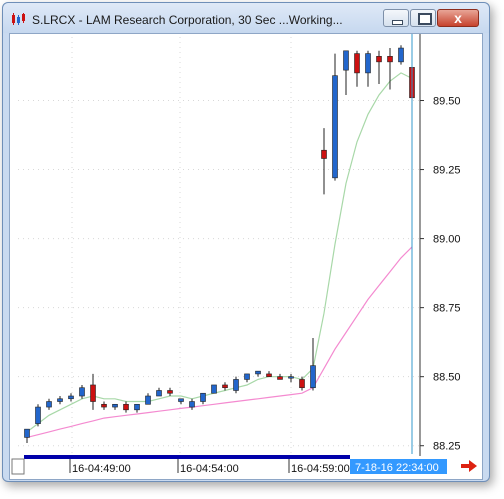  I want to click on scroll-left-button, so click(18, 466).